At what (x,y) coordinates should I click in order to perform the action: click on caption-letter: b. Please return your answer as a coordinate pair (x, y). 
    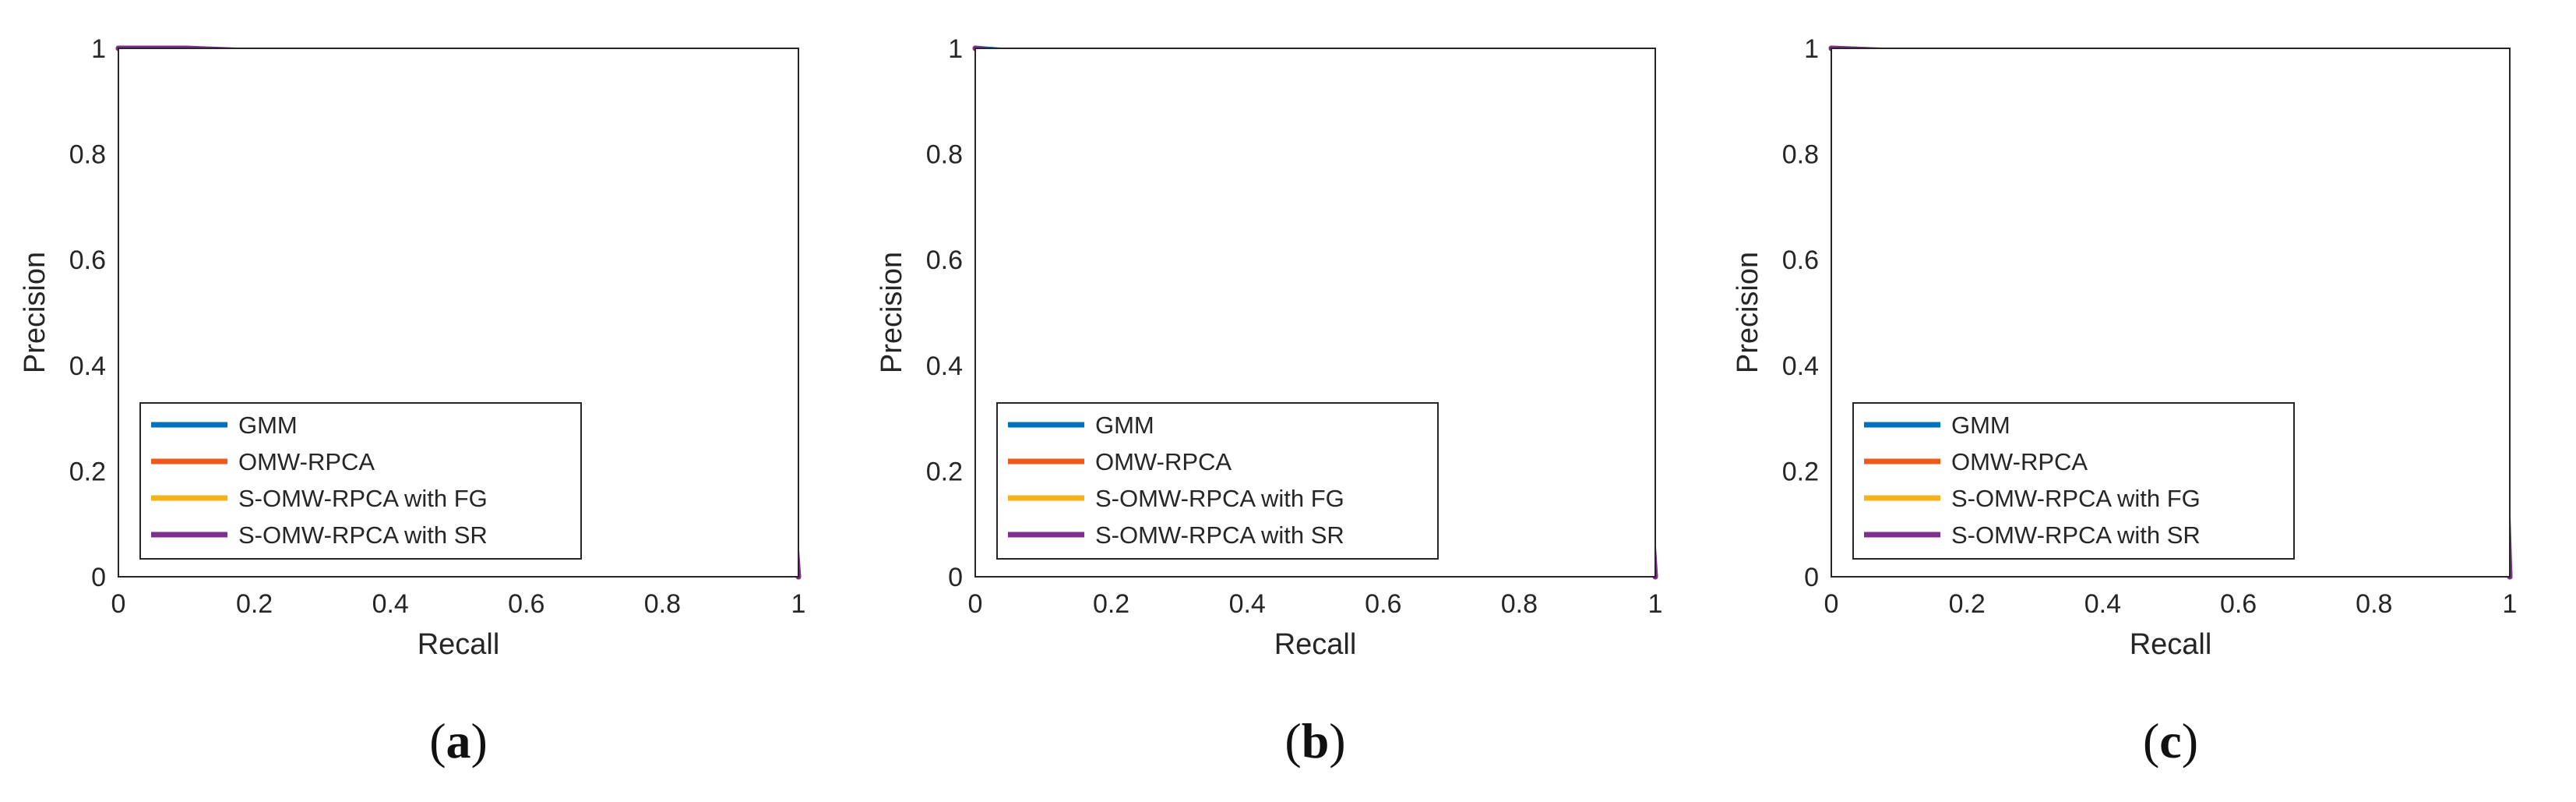
    Looking at the image, I should click on (1316, 740).